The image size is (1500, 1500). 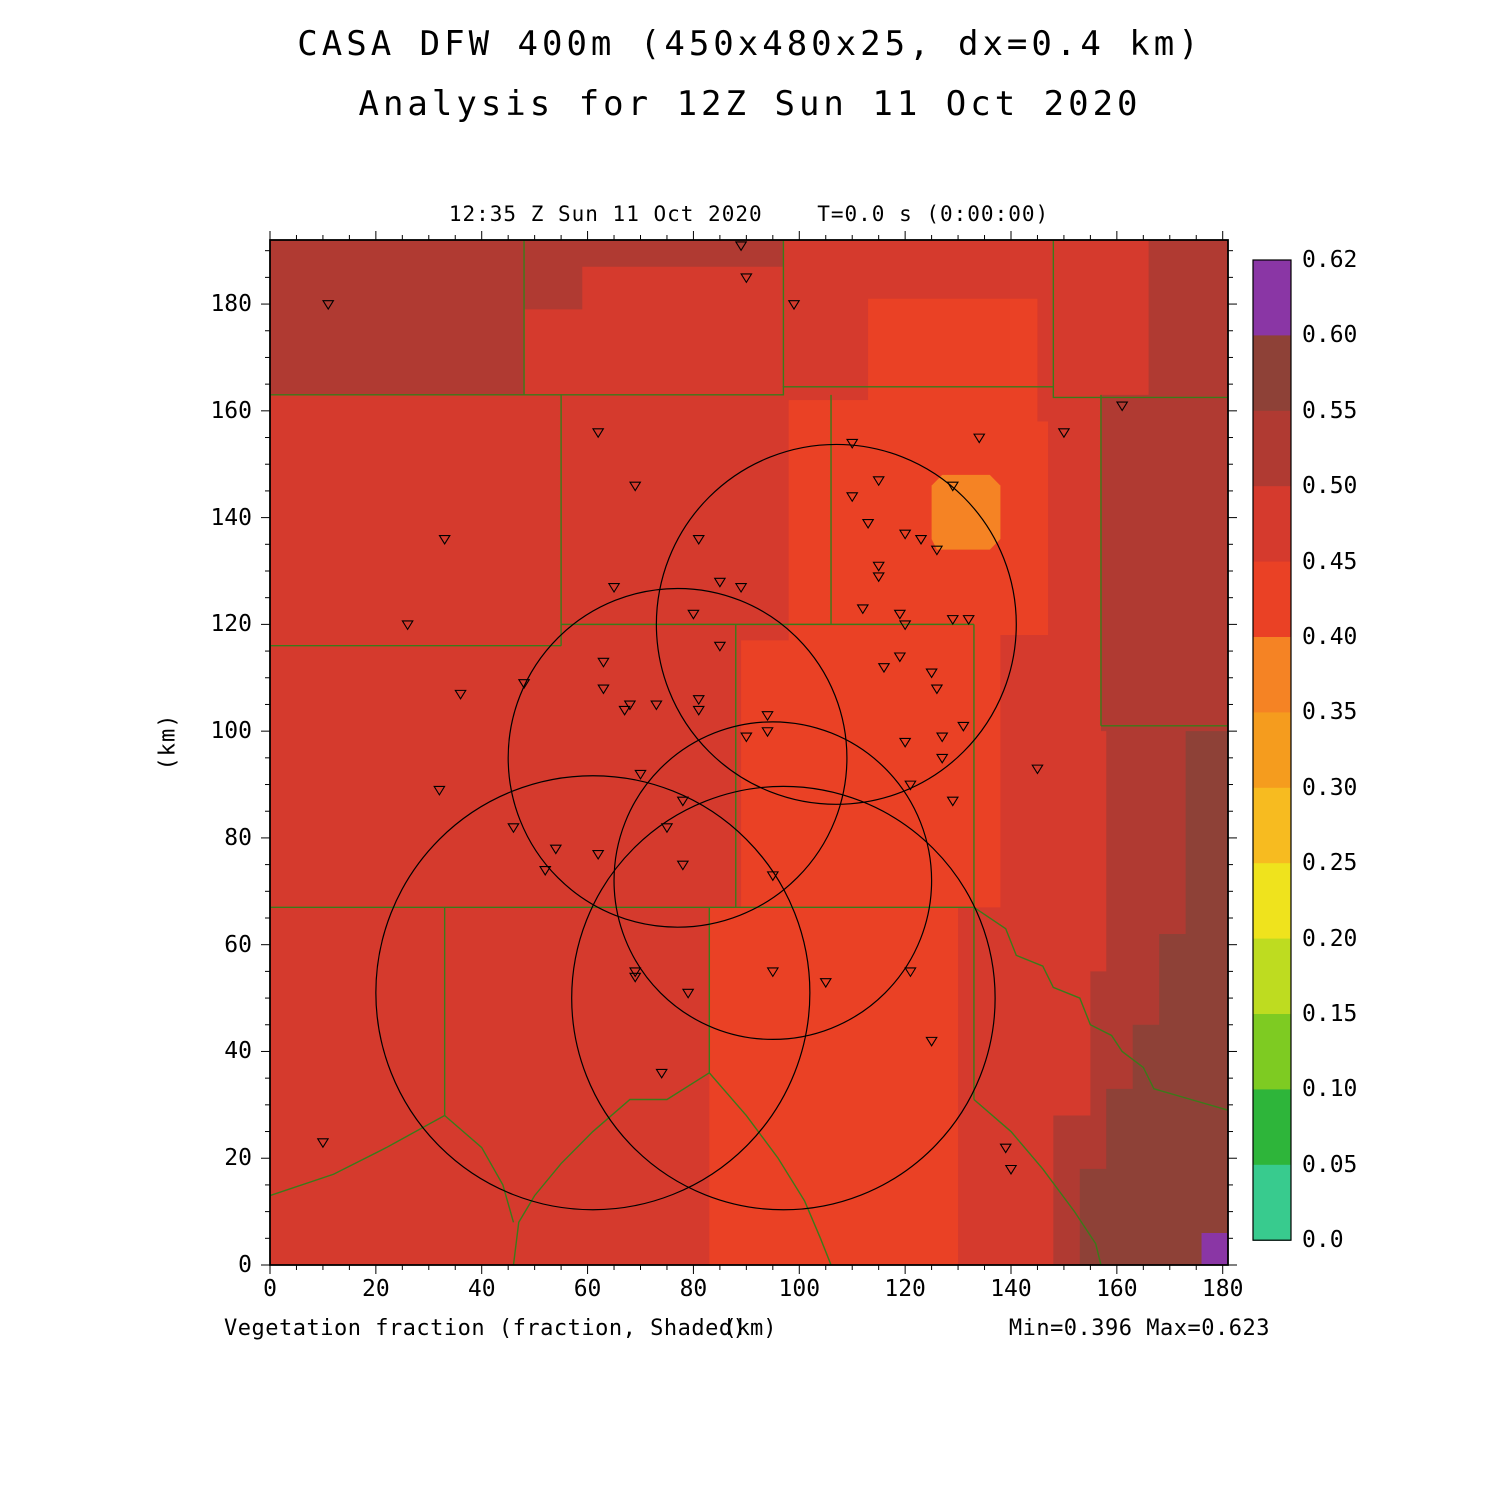 What do you see at coordinates (238, 944) in the screenshot?
I see `y-tick-label: 60` at bounding box center [238, 944].